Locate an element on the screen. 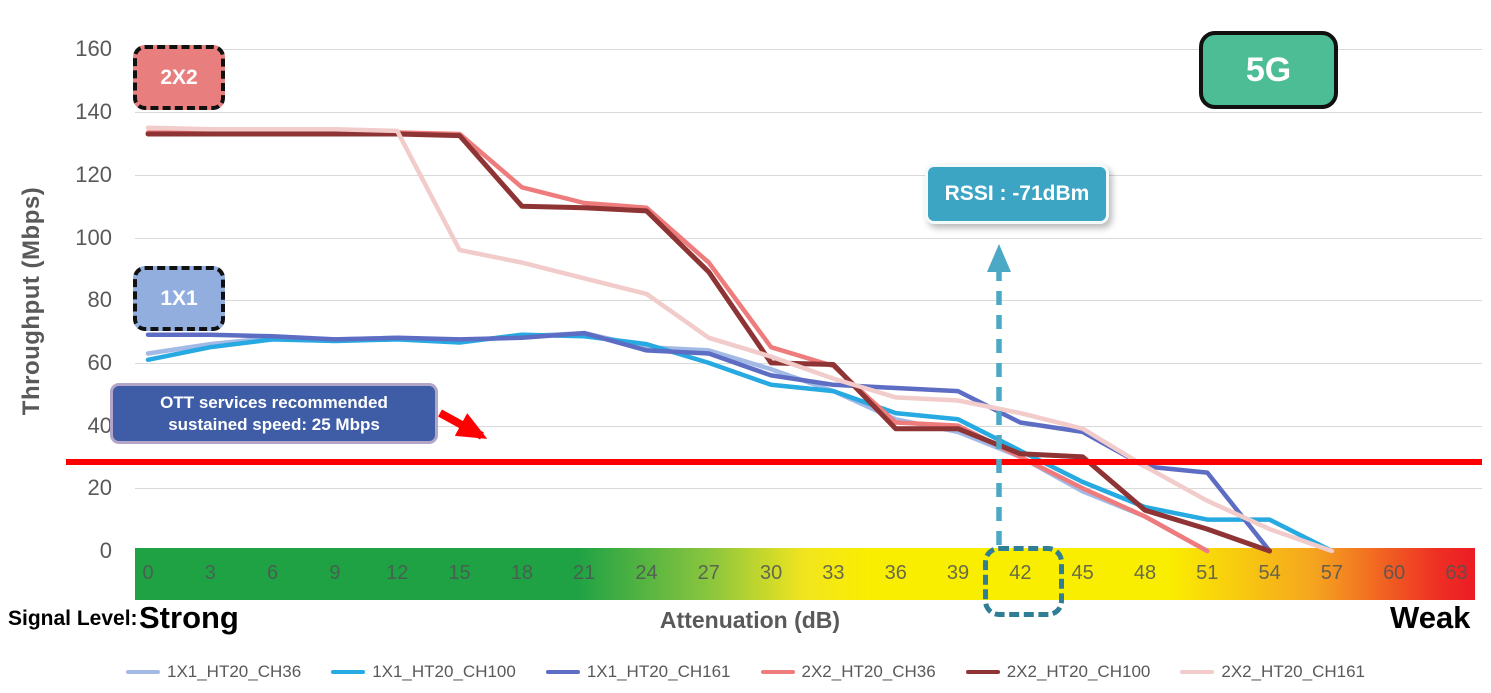 The height and width of the screenshot is (693, 1491). x-tick-24: 24 is located at coordinates (646, 573).